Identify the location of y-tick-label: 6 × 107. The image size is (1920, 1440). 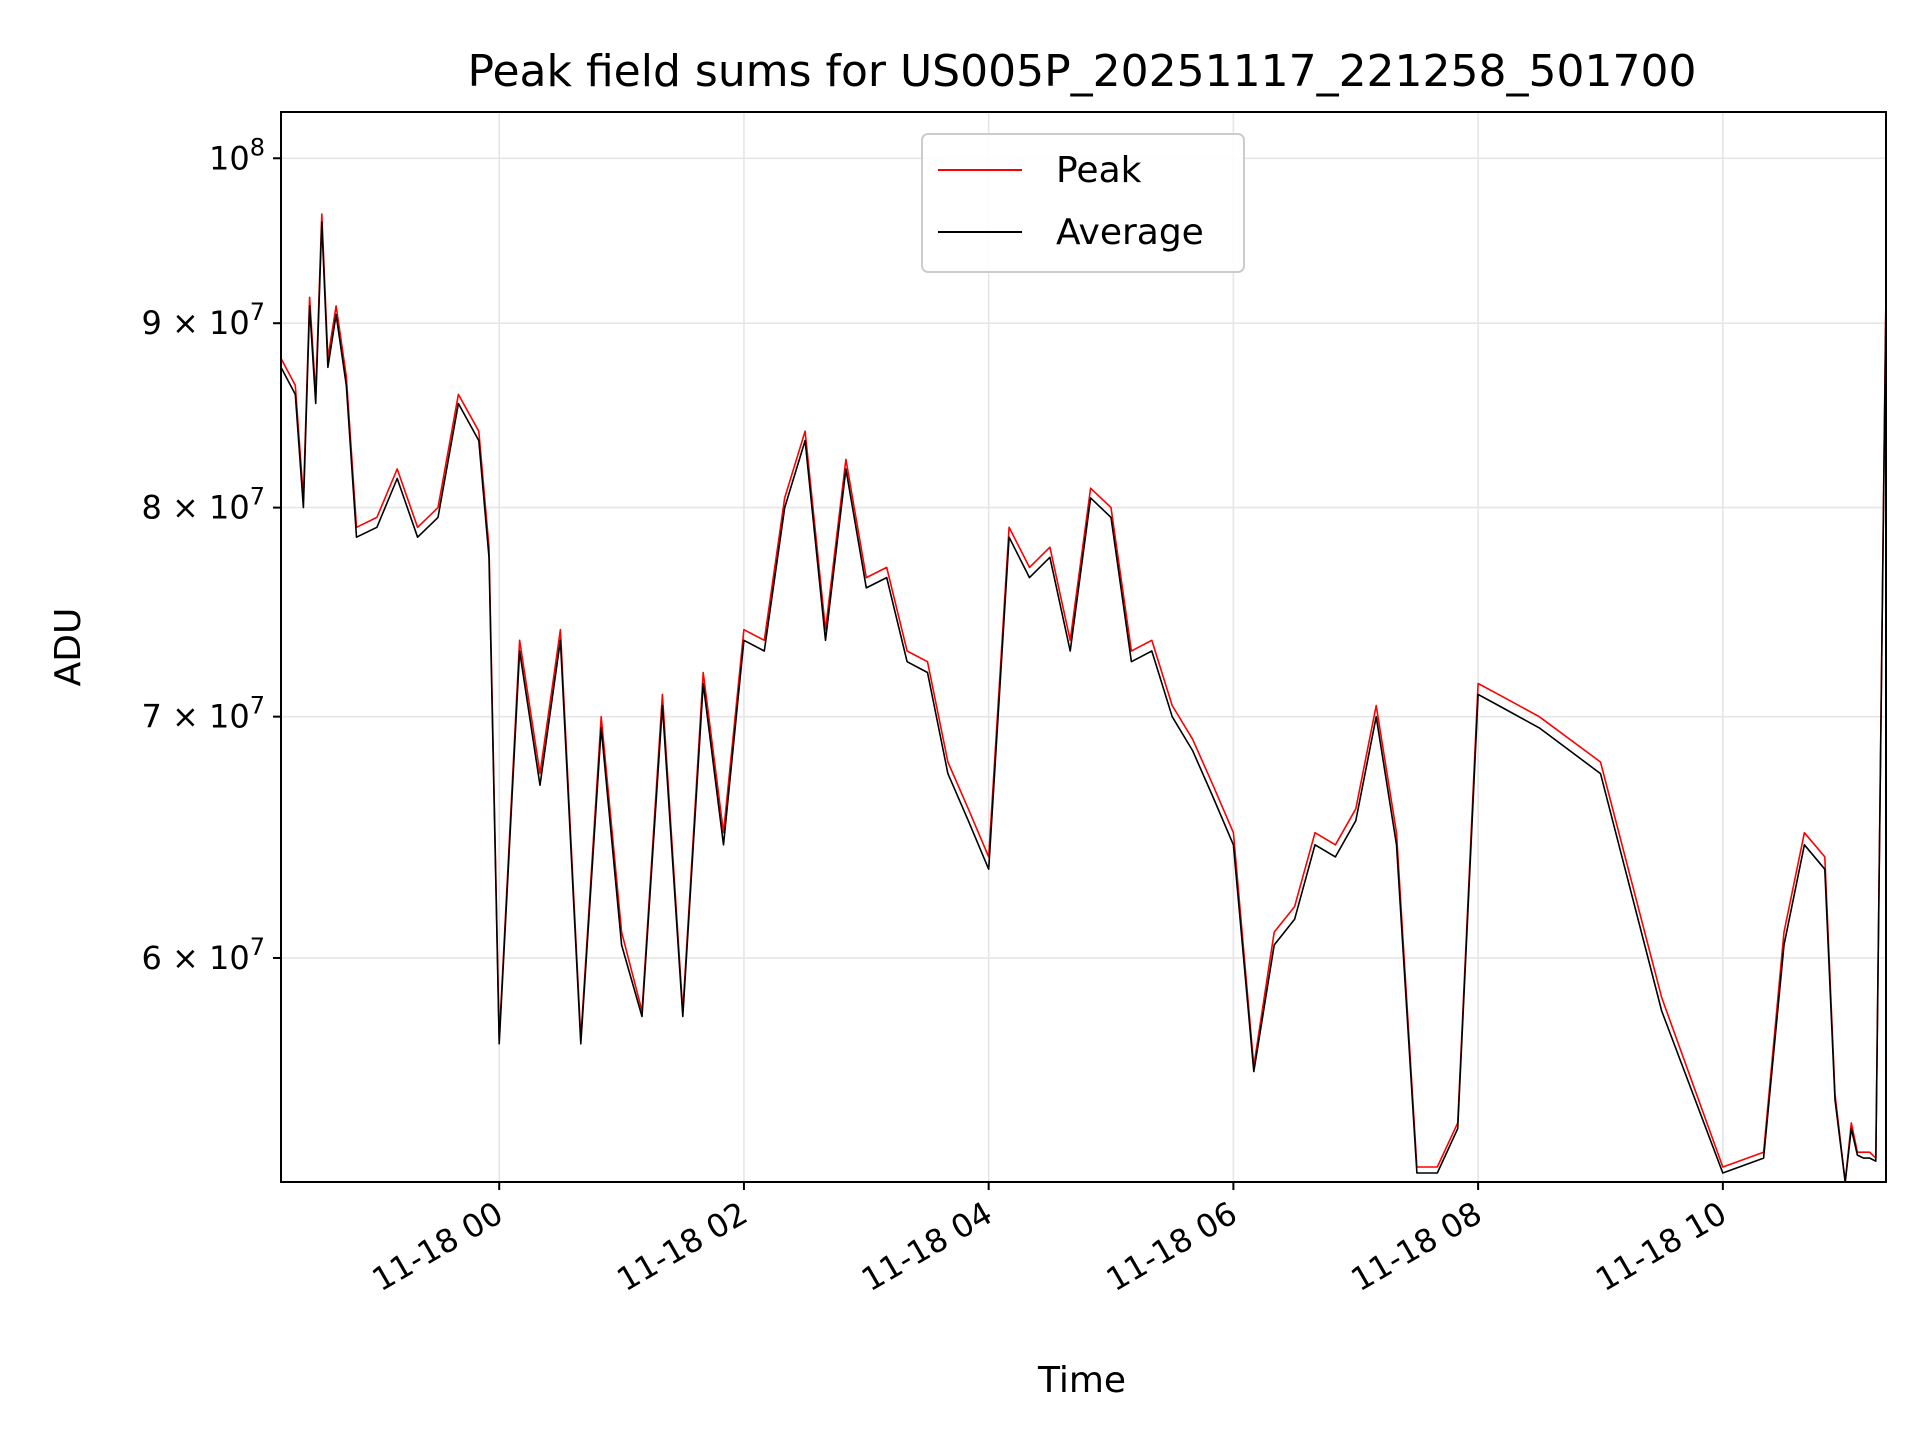
(203, 955).